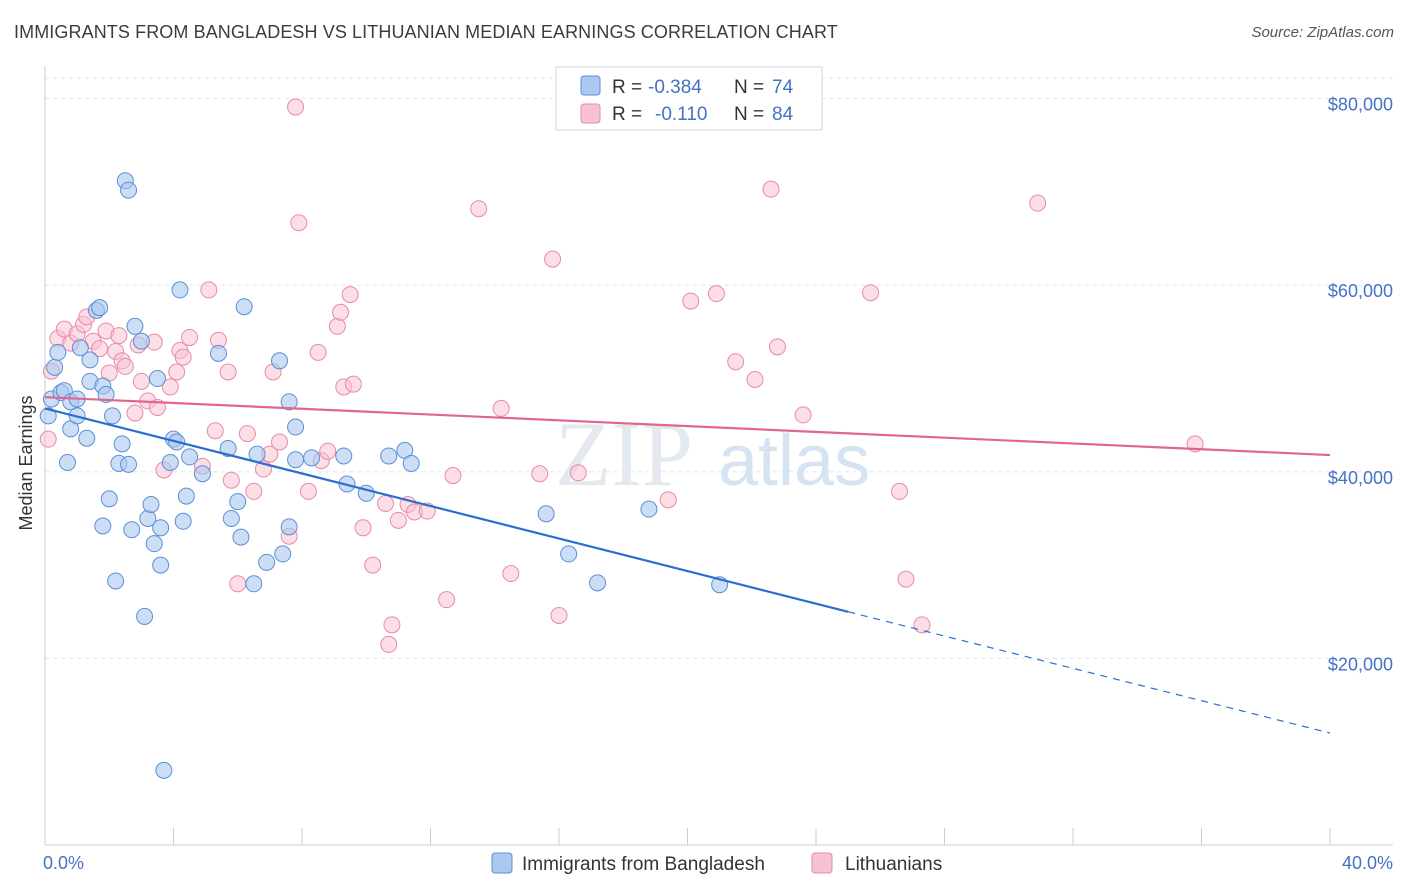 The height and width of the screenshot is (892, 1406). Describe the element at coordinates (502, 863) in the screenshot. I see `legend-swatch-bangladesh` at that location.